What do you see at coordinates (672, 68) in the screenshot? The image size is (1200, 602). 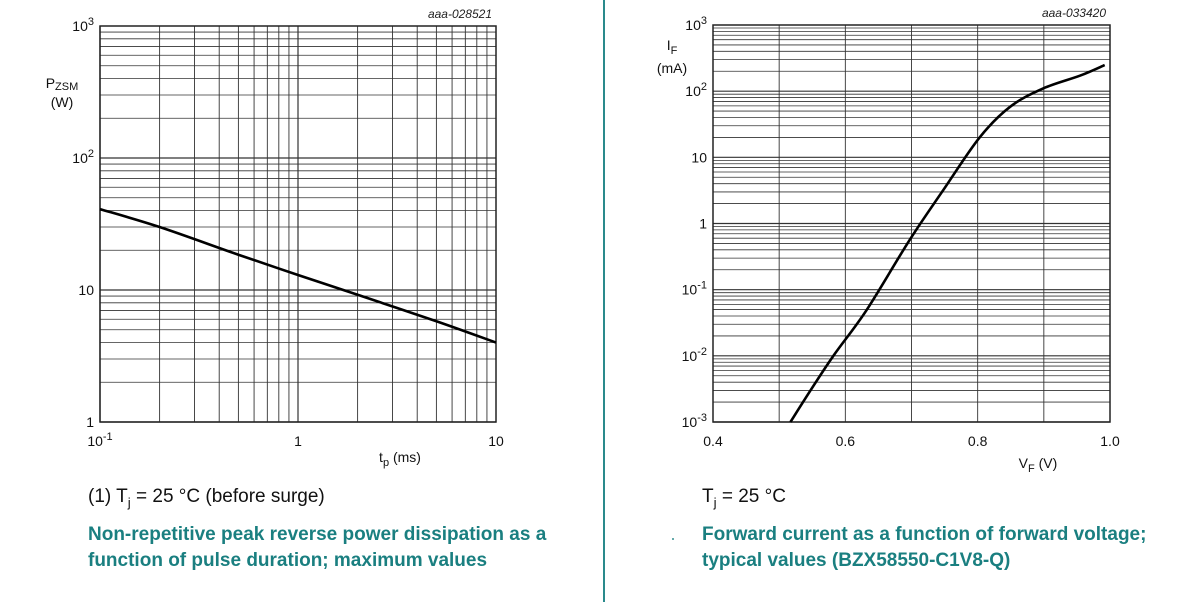 I see `y-axis-unit: (mA)` at bounding box center [672, 68].